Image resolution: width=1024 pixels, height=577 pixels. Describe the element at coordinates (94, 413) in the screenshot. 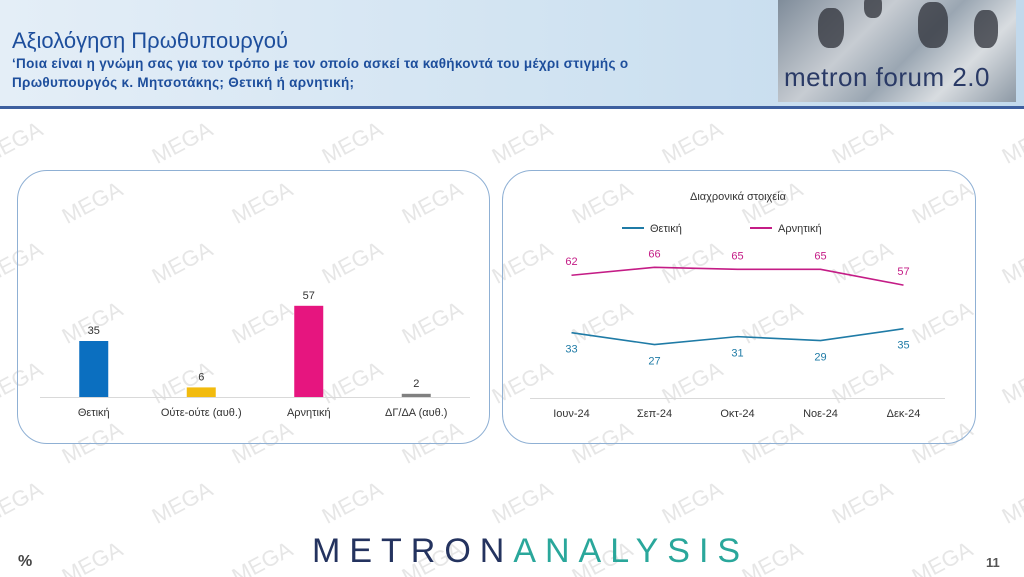

I see `bar-category-label: Θετική` at that location.